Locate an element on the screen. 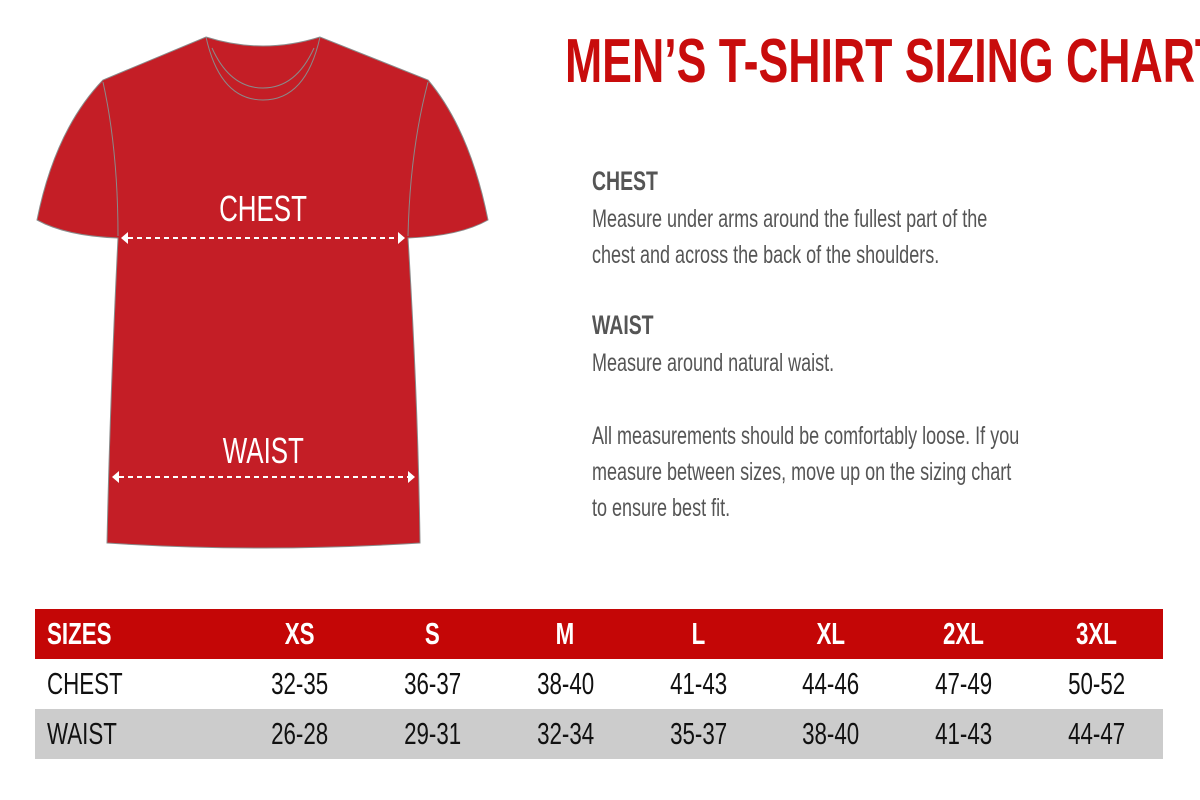 The image size is (1200, 800). table-cell: 44-46 is located at coordinates (831, 683).